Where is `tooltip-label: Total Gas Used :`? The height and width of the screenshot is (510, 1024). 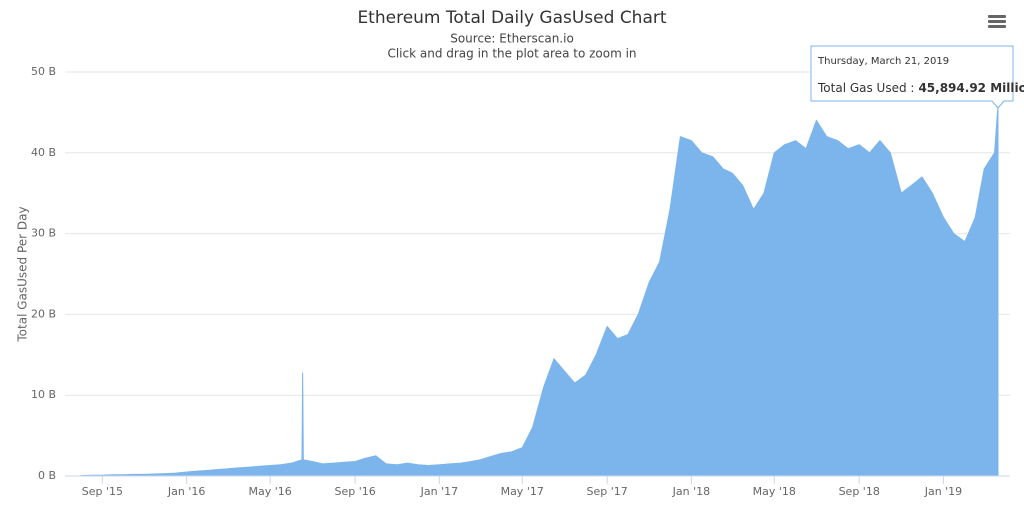
tooltip-label: Total Gas Used : is located at coordinates (865, 88).